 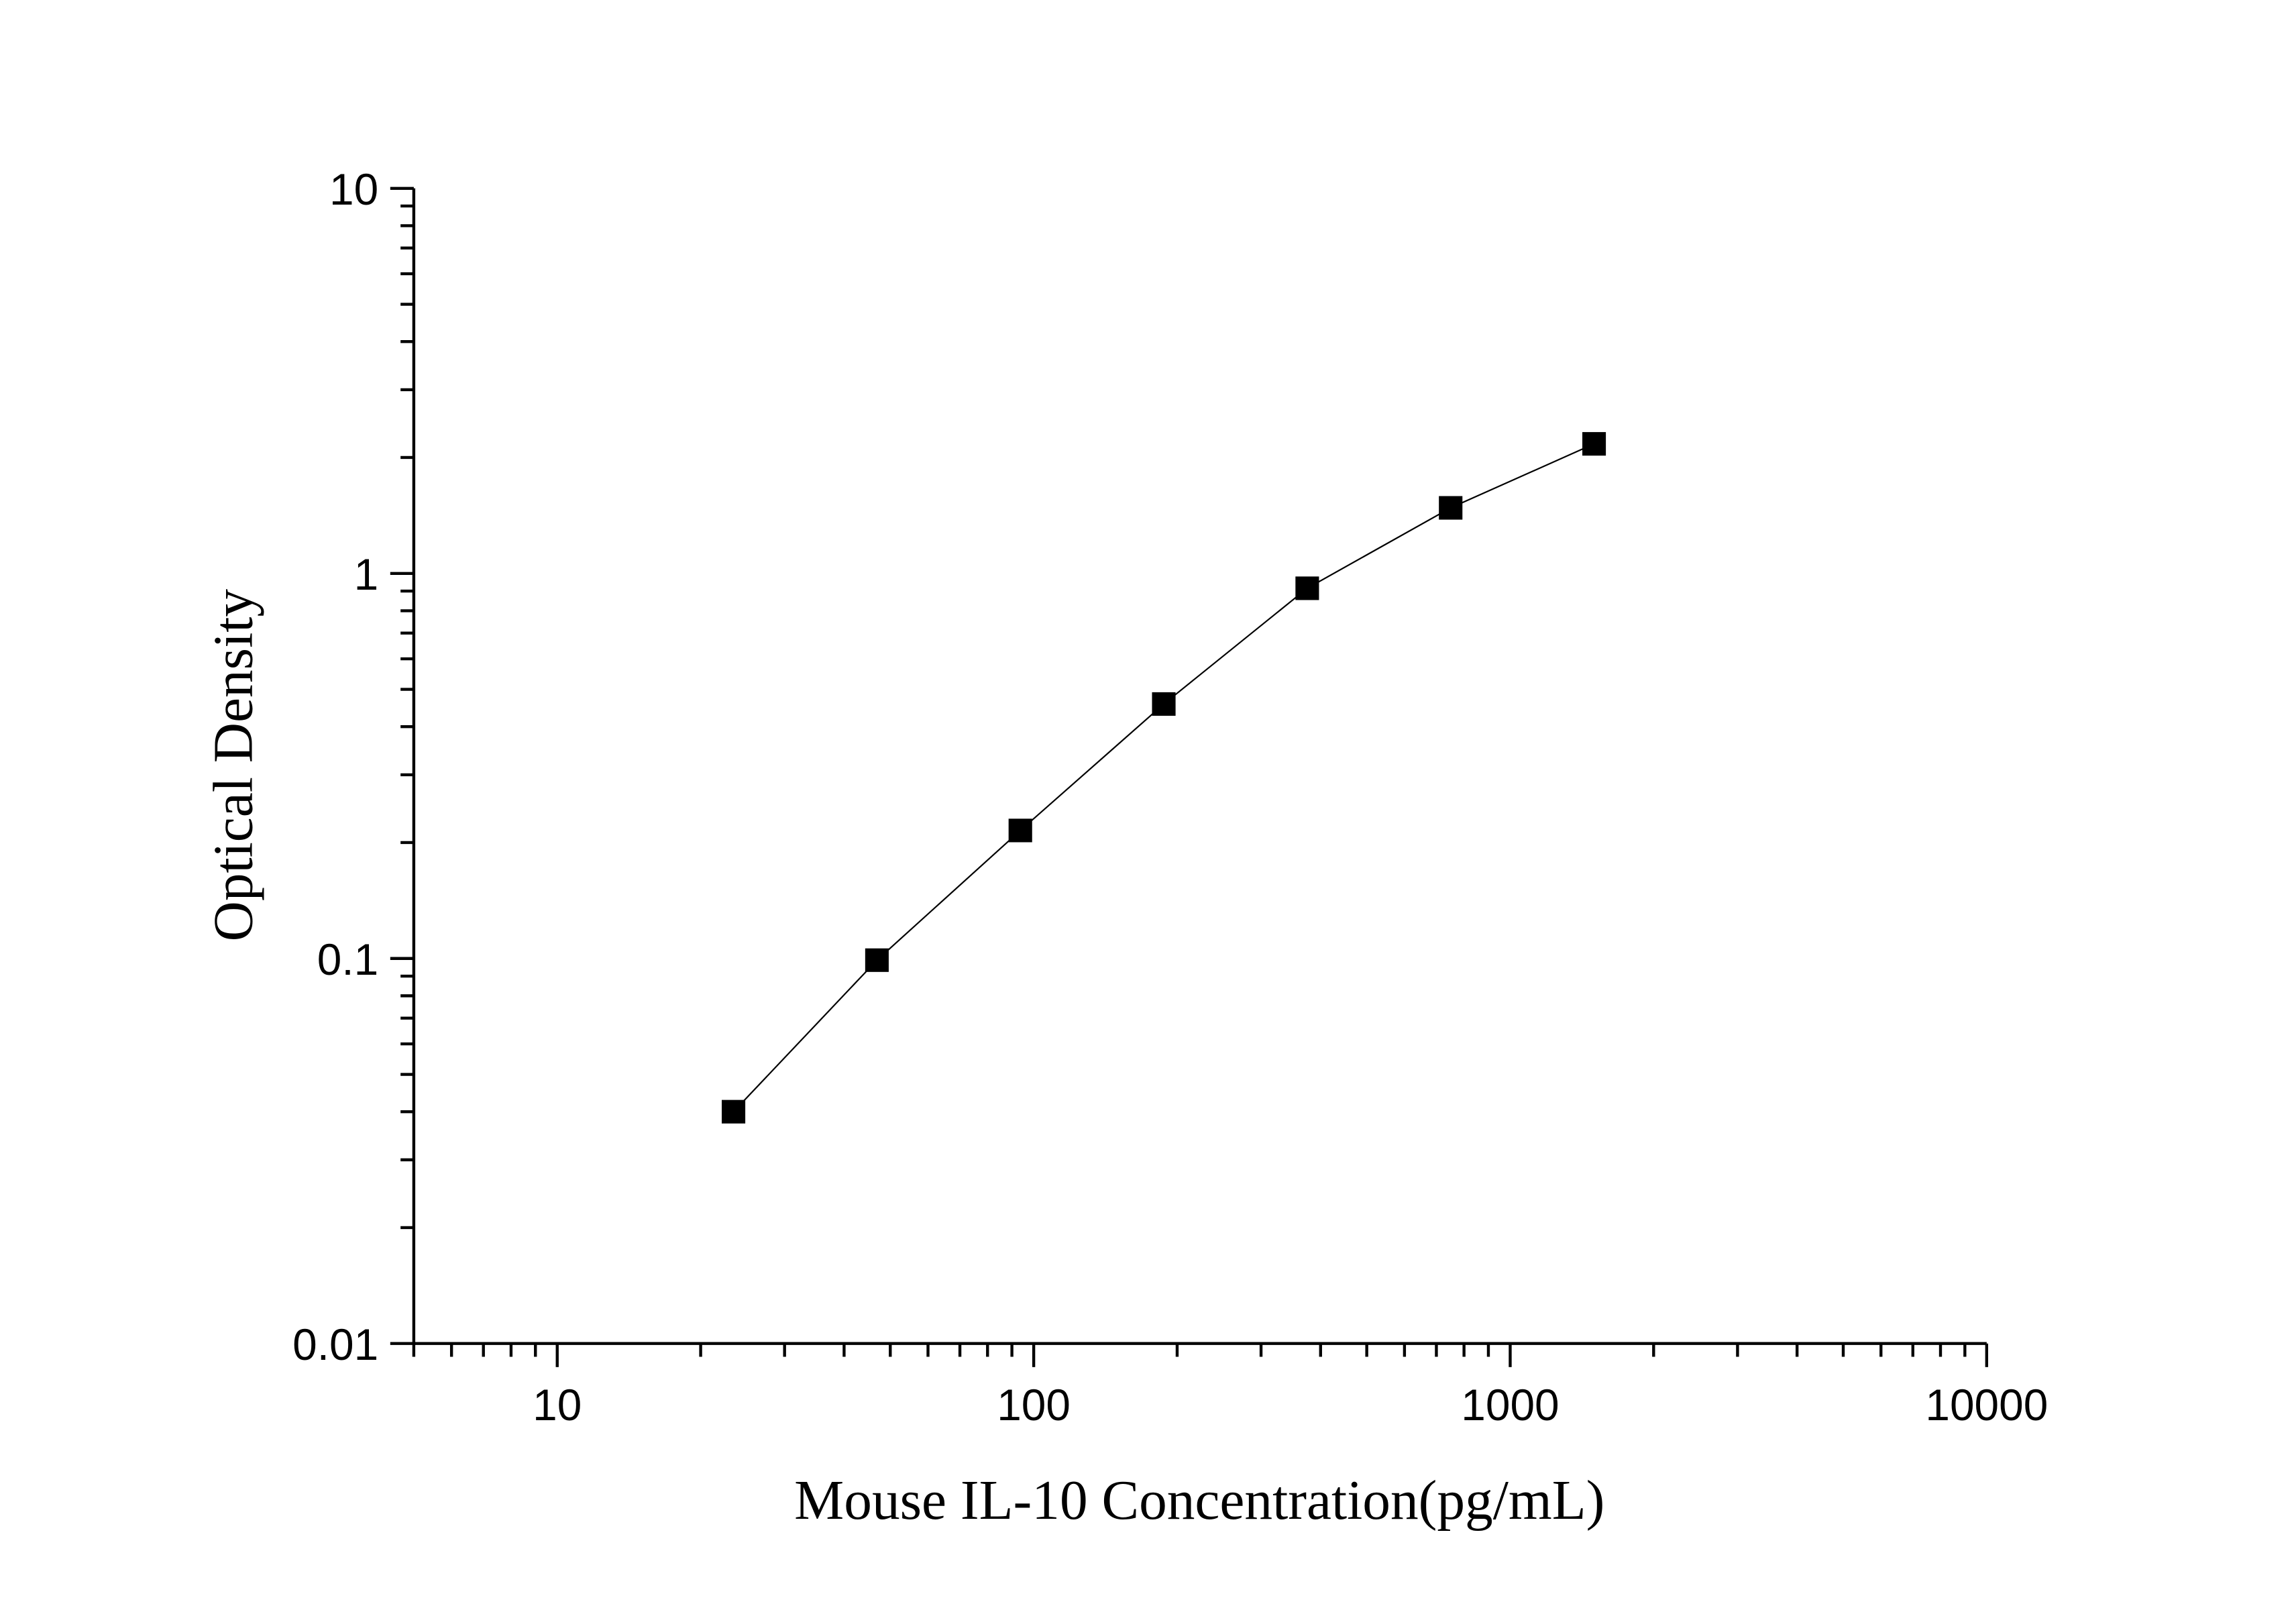 What do you see at coordinates (557, 1405) in the screenshot?
I see `x-tick-label: 10` at bounding box center [557, 1405].